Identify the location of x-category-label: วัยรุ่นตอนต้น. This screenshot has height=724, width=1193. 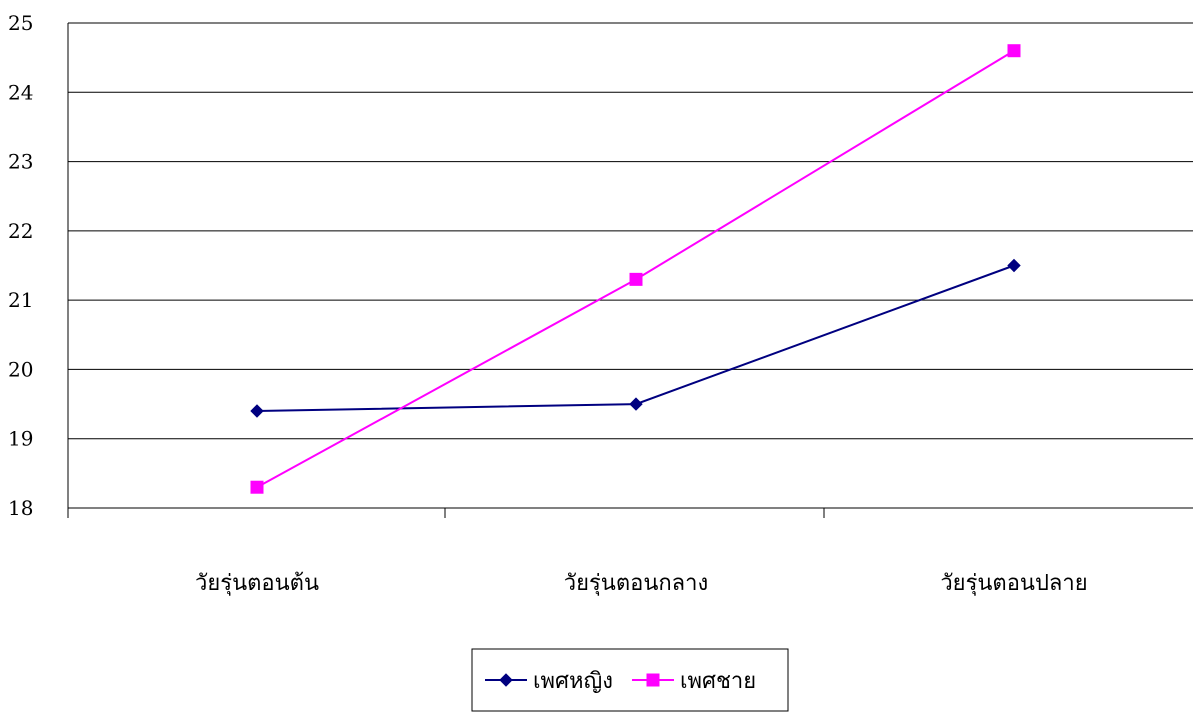
(257, 583).